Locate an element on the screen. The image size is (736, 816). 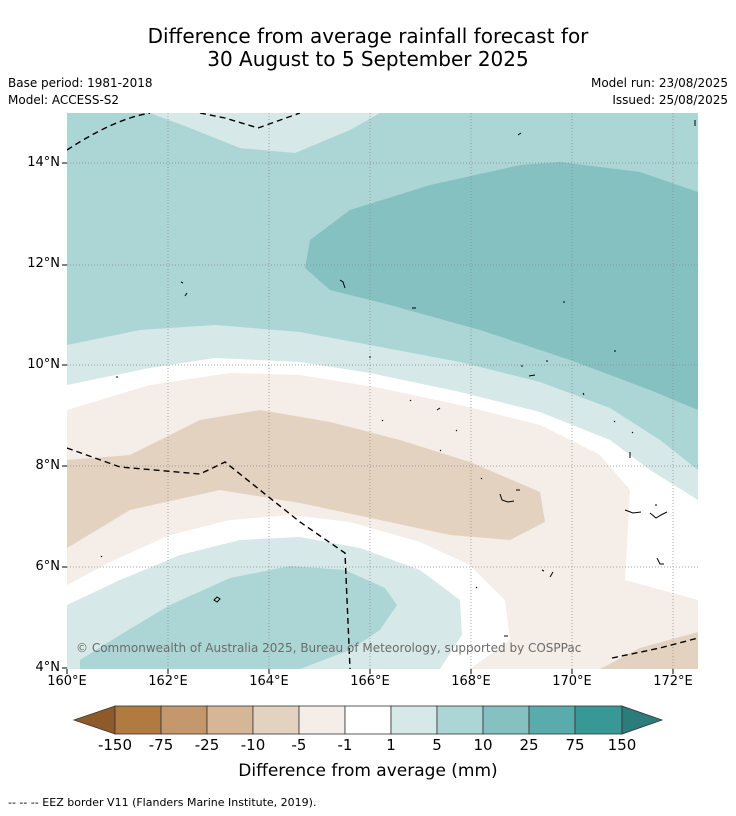
lon-tick-label: 166°E is located at coordinates (370, 681).